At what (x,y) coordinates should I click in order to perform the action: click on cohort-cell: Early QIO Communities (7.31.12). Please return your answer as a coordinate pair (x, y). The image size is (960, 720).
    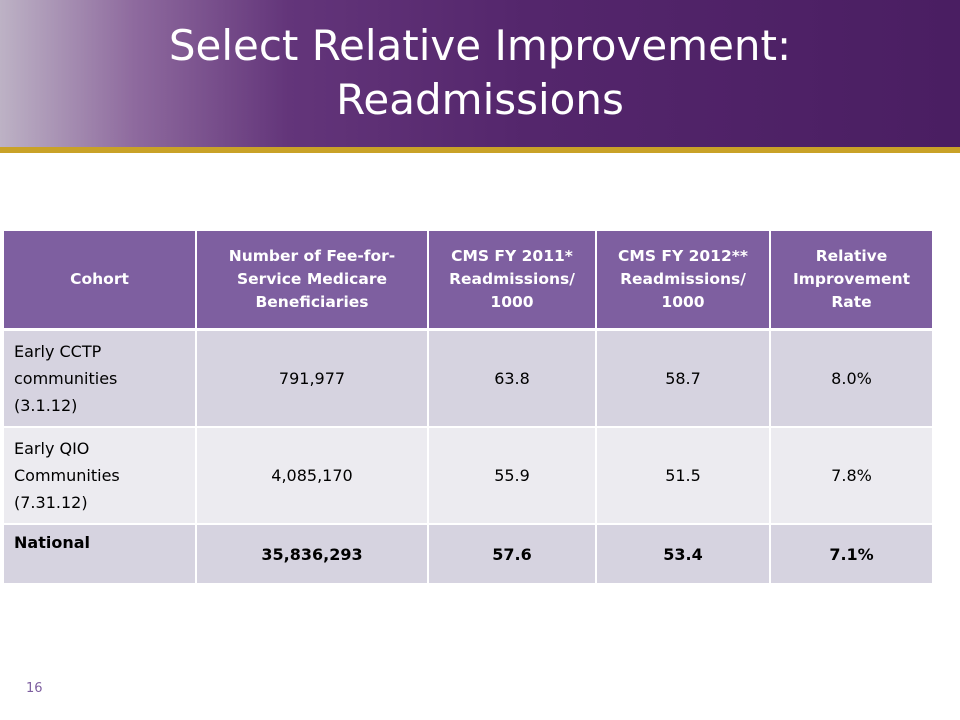
    Looking at the image, I should click on (100, 476).